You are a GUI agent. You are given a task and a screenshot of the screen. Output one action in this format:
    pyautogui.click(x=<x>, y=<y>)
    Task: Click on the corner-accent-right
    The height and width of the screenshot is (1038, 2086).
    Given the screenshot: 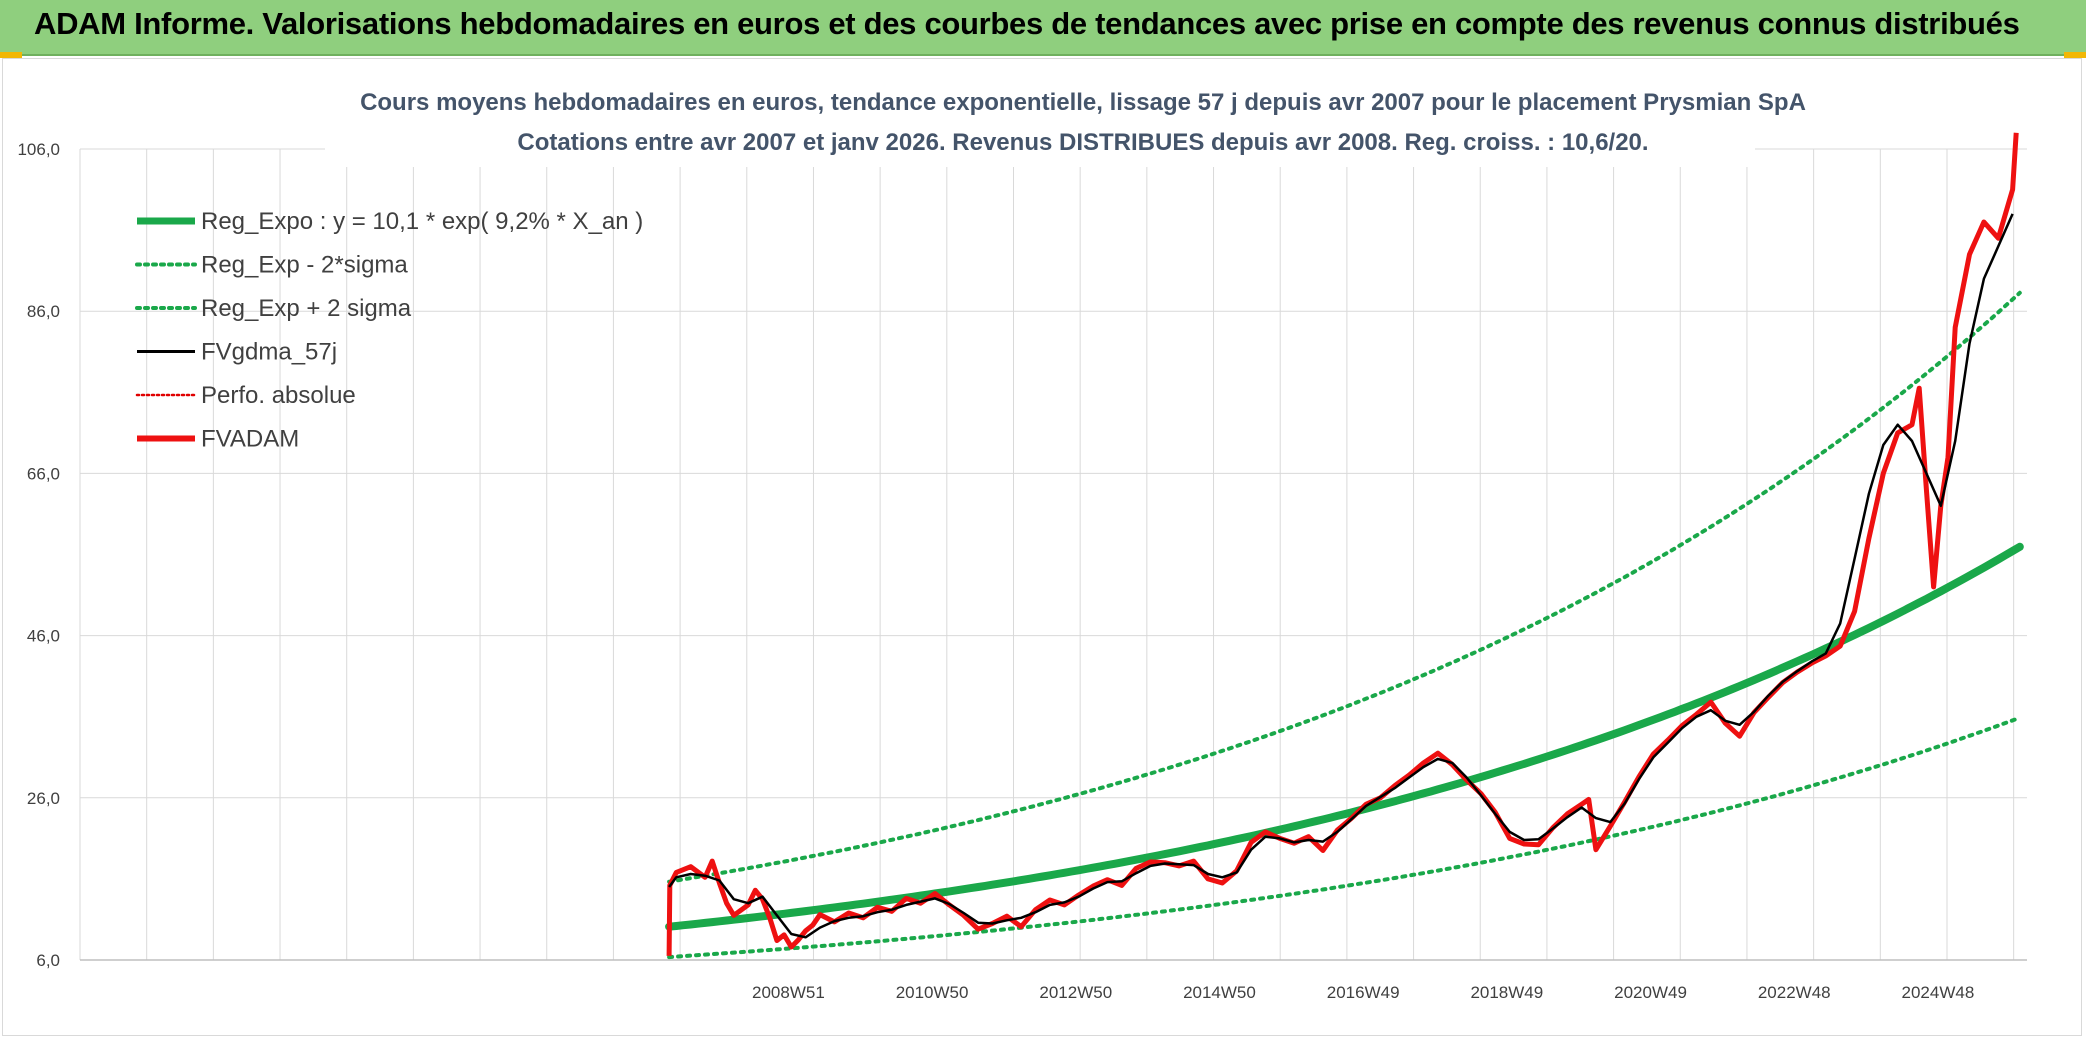 What is the action you would take?
    pyautogui.click(x=2075, y=55)
    